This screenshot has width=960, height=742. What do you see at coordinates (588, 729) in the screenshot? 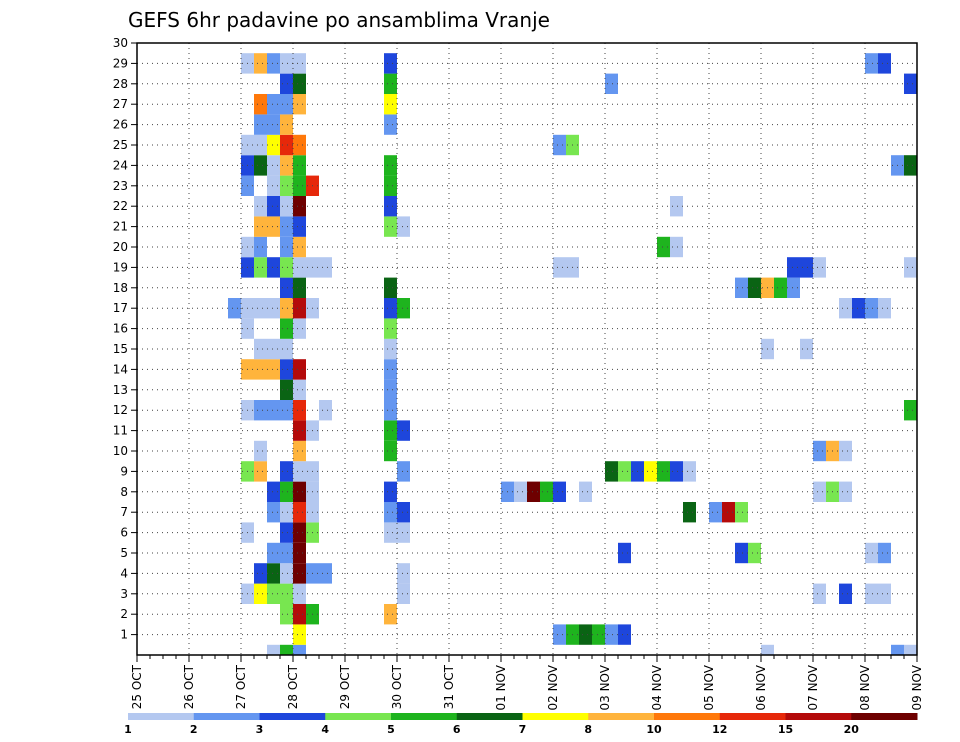
I see `legend-label-7: 8` at bounding box center [588, 729].